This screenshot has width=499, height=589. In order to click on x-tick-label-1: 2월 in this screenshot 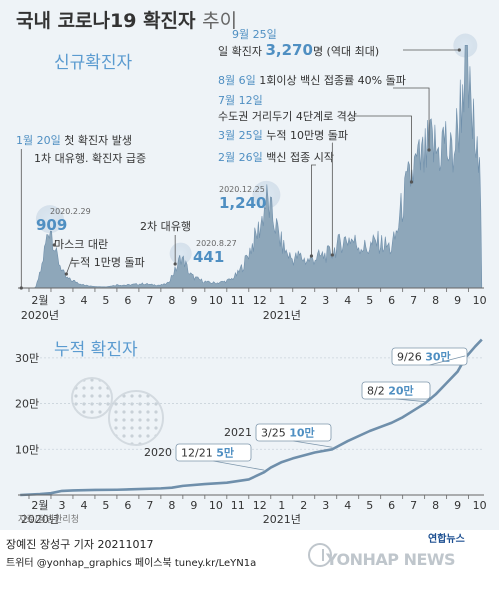, I will do `click(39, 300)`.